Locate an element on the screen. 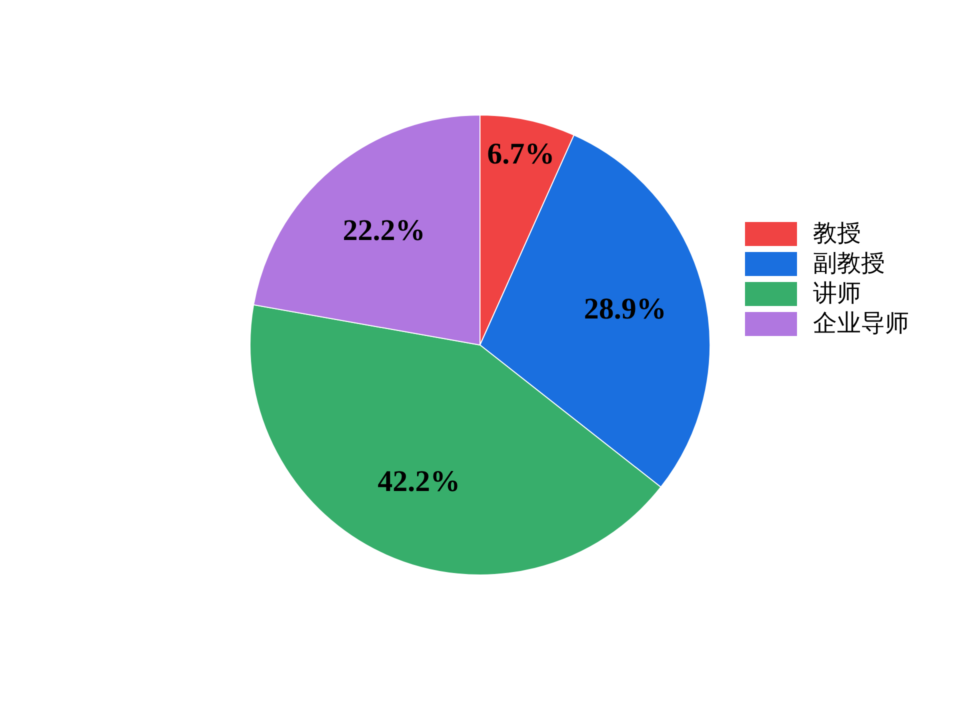 Image resolution: width=978 pixels, height=727 pixels. legend-label: 副教授 is located at coordinates (849, 264).